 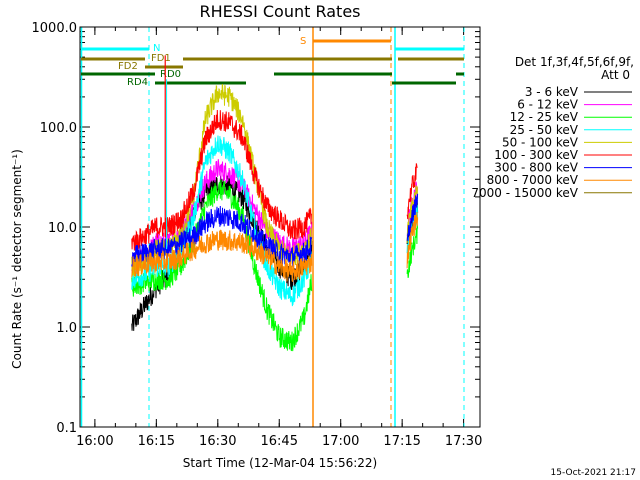 I want to click on flag-label: S, so click(x=303, y=41).